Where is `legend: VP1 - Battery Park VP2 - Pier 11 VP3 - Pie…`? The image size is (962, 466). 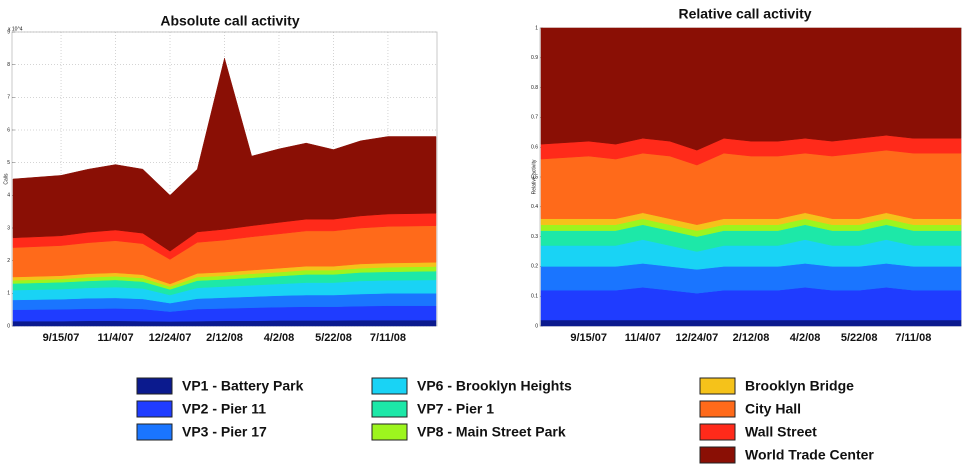 legend: VP1 - Battery Park VP2 - Pier 11 VP3 - Pie… is located at coordinates (505, 420).